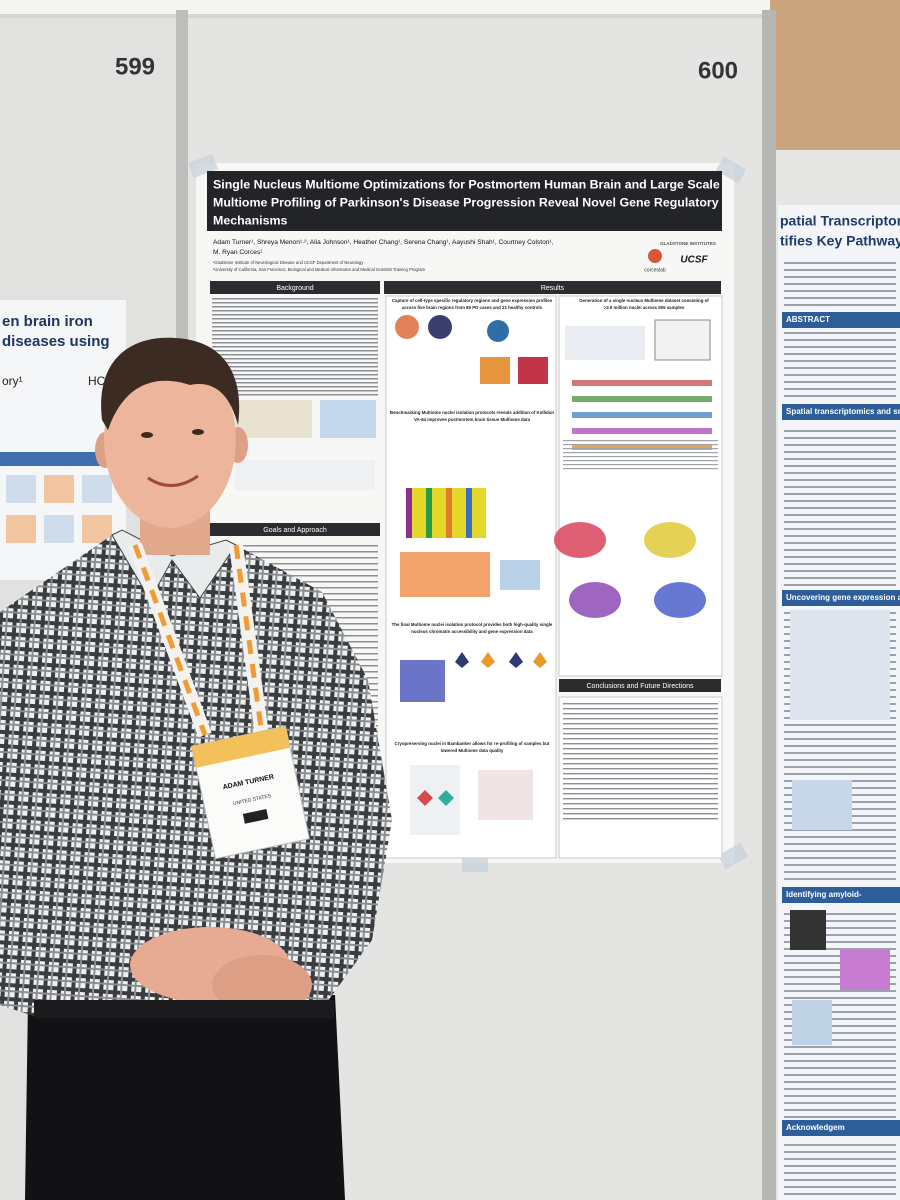 This screenshot has width=900, height=1200. Describe the element at coordinates (170, 640) in the screenshot. I see `lanyard-print` at that location.